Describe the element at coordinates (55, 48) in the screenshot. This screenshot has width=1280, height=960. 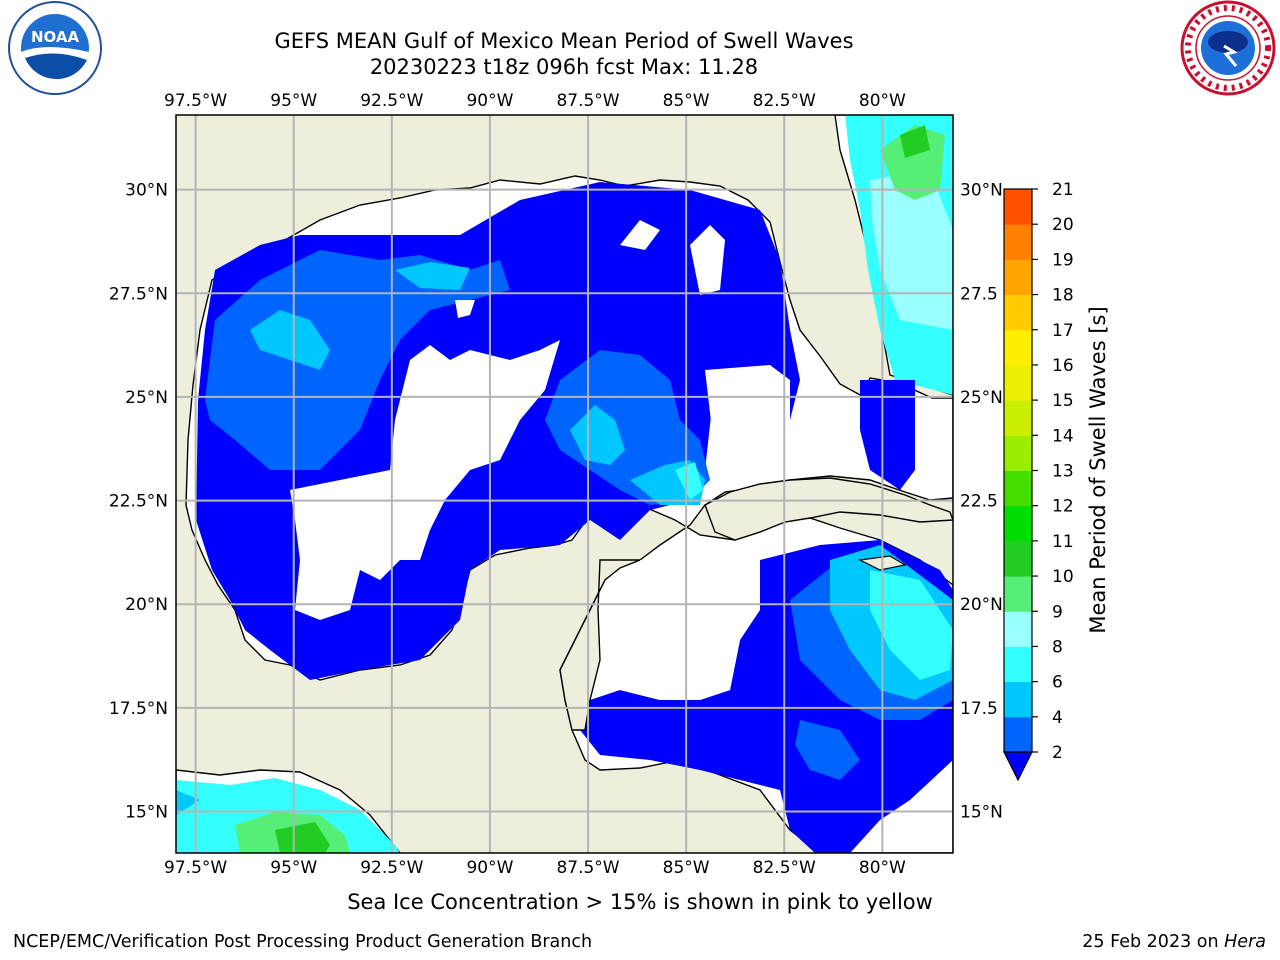
I see `noaa-logo: NOAA` at that location.